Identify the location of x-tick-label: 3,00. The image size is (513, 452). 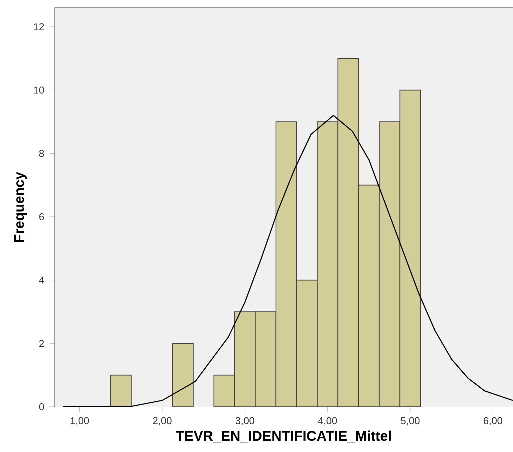
(245, 421).